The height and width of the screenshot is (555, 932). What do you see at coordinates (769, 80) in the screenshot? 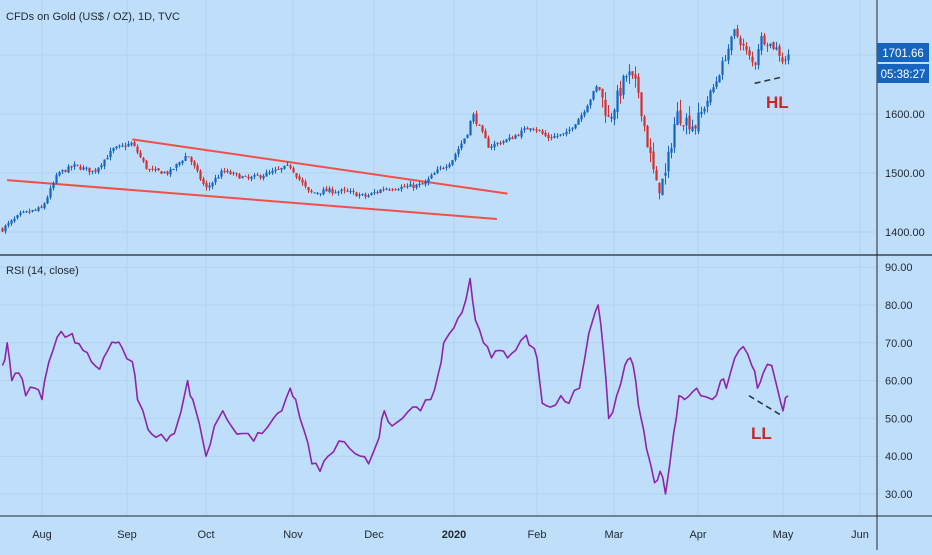
I see `higher-low-line` at bounding box center [769, 80].